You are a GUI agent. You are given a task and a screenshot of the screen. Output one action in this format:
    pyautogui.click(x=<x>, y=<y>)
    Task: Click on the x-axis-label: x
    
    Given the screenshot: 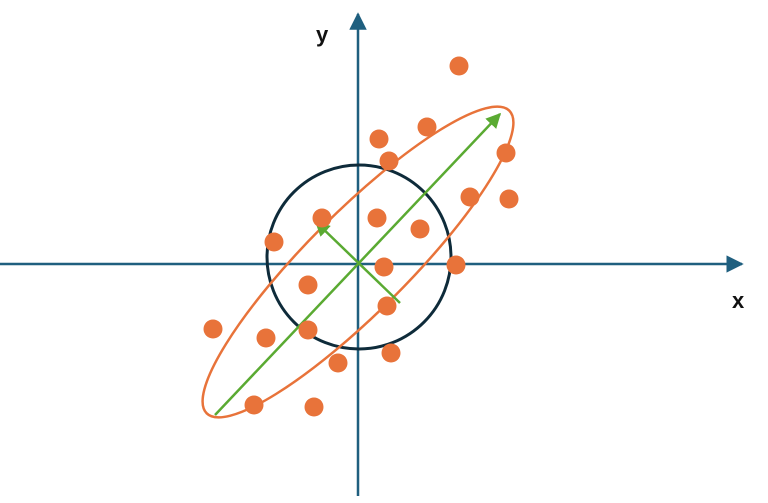 What is the action you would take?
    pyautogui.click(x=738, y=300)
    